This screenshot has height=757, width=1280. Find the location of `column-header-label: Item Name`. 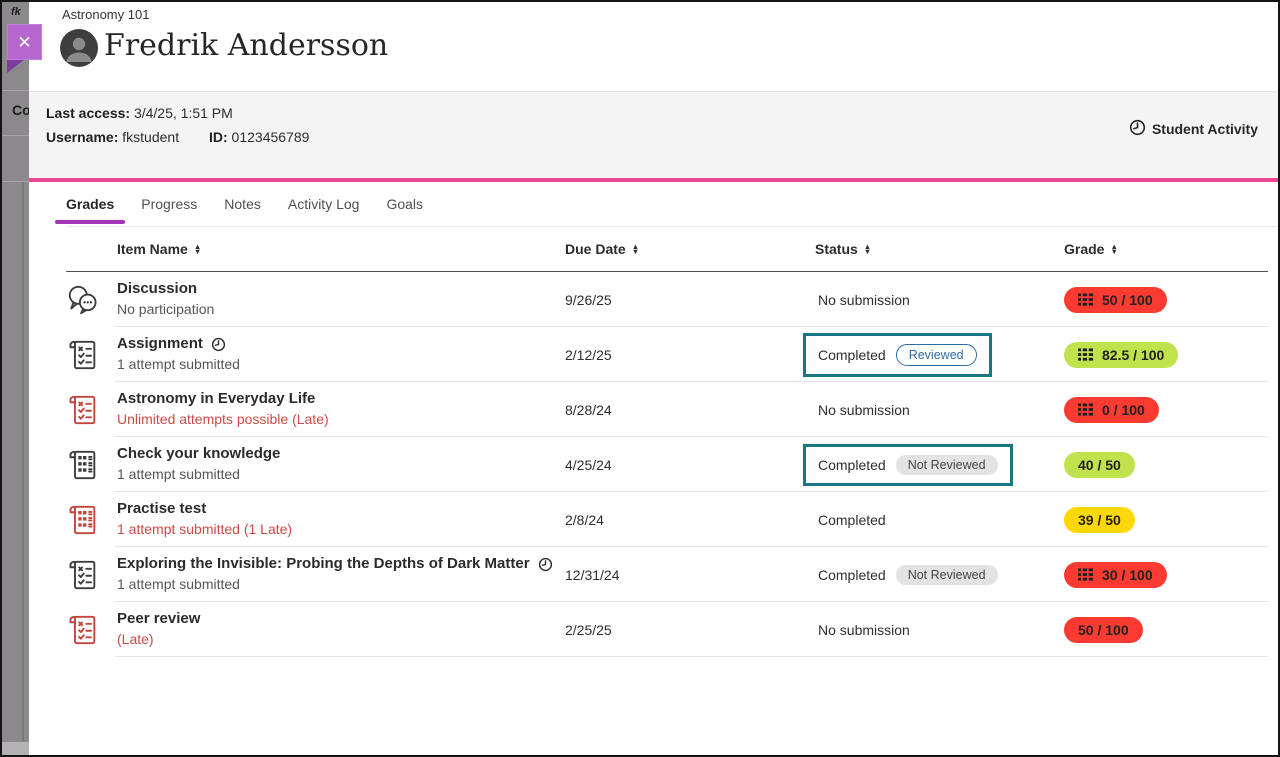

column-header-label: Item Name is located at coordinates (152, 249).